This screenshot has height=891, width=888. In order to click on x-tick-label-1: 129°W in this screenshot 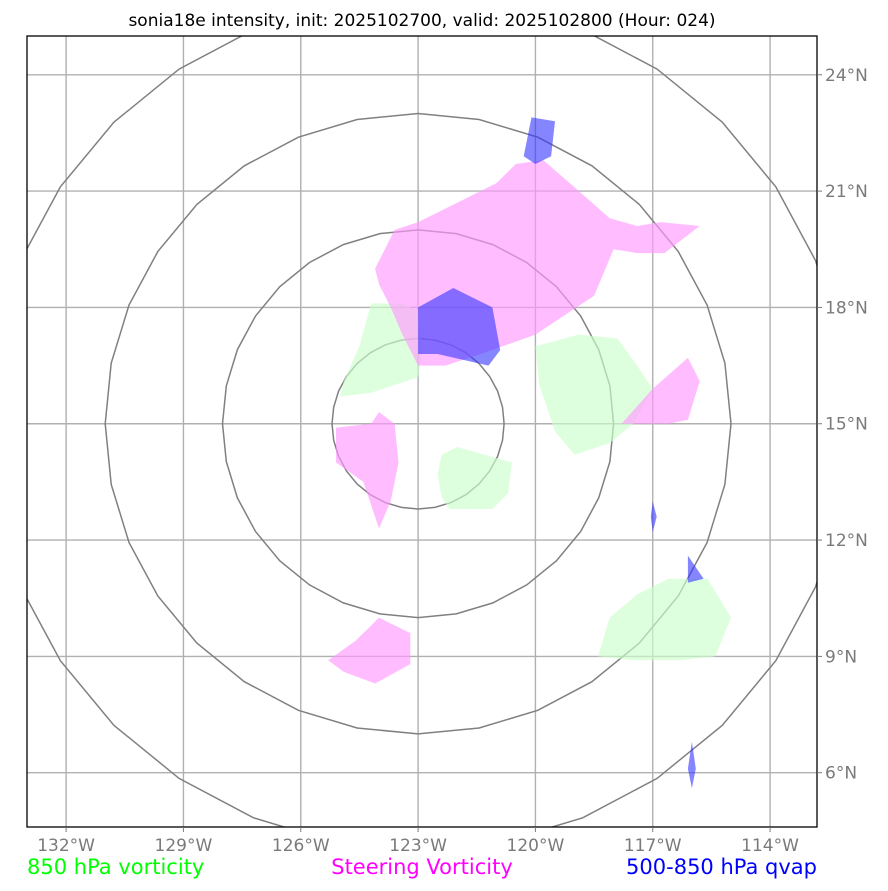, I will do `click(184, 846)`.